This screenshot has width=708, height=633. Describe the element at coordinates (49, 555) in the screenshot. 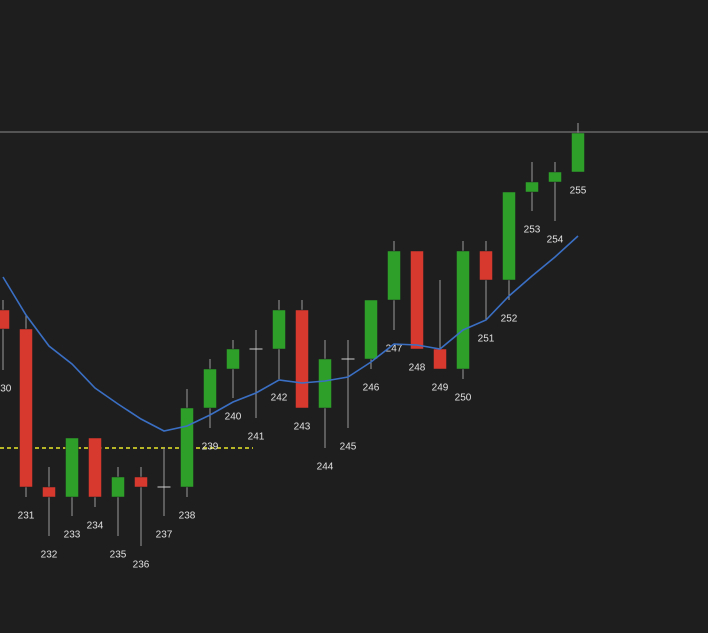

I see `candle-label: 232` at that location.